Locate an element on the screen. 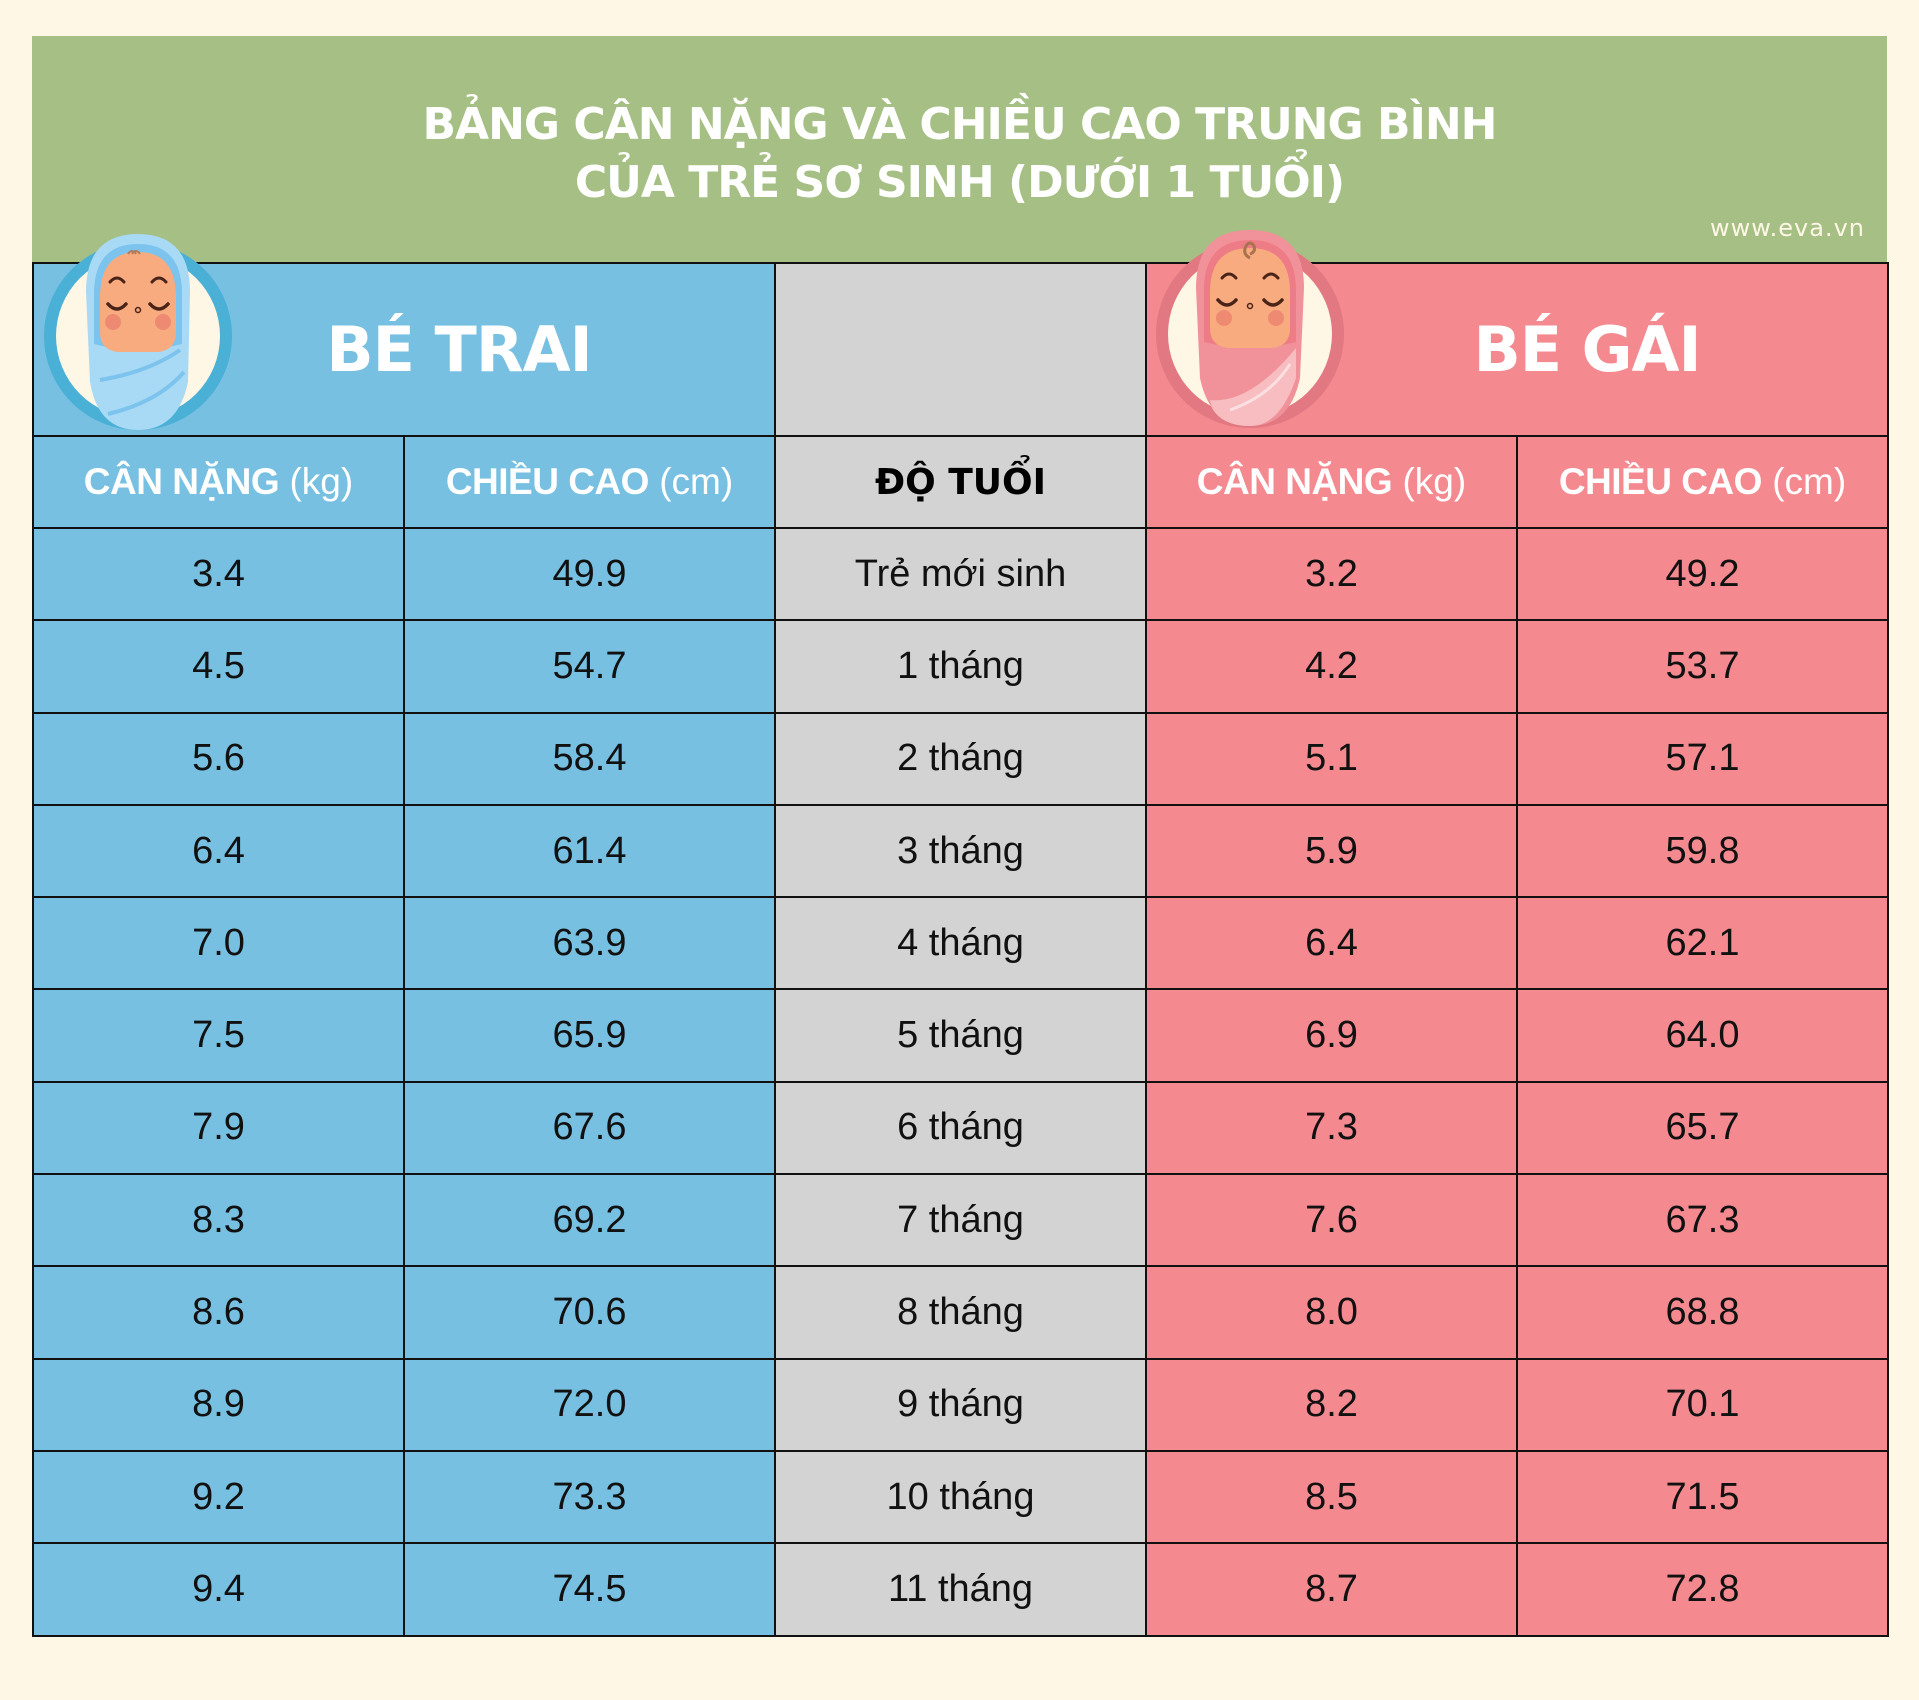 The image size is (1919, 1700). boy-height-cell: 54.7 is located at coordinates (589, 666).